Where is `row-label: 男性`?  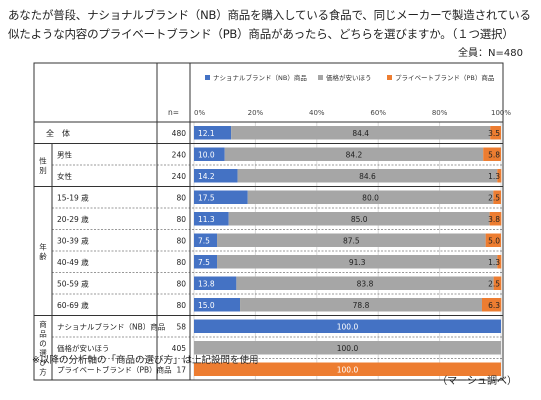
row-label: 男性 is located at coordinates (64, 154).